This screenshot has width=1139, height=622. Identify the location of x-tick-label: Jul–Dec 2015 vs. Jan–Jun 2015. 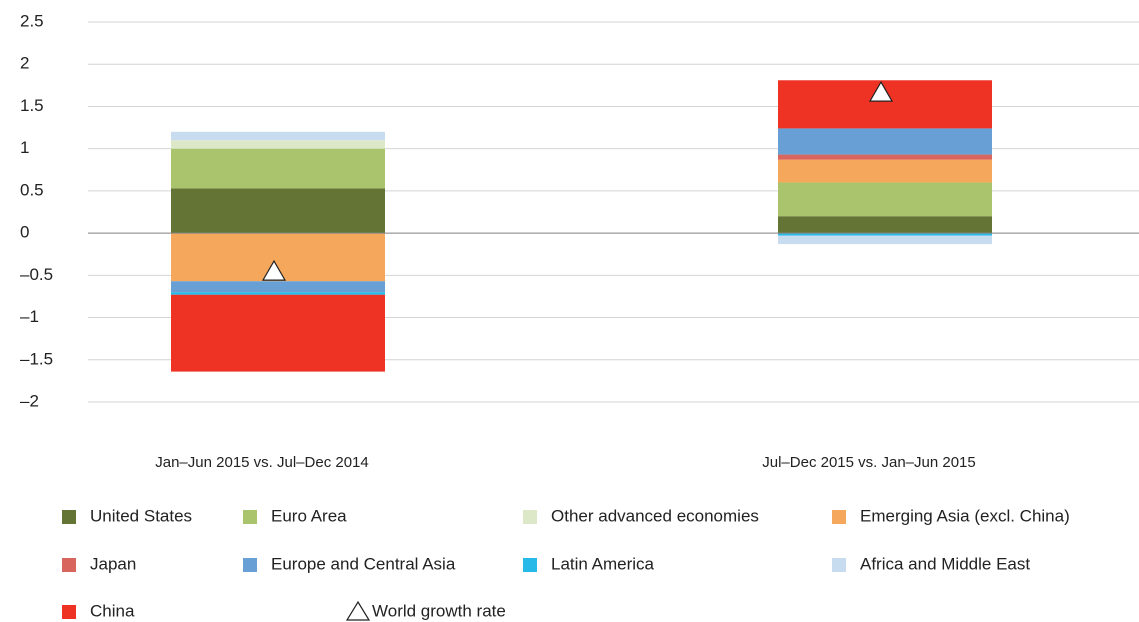
(868, 462).